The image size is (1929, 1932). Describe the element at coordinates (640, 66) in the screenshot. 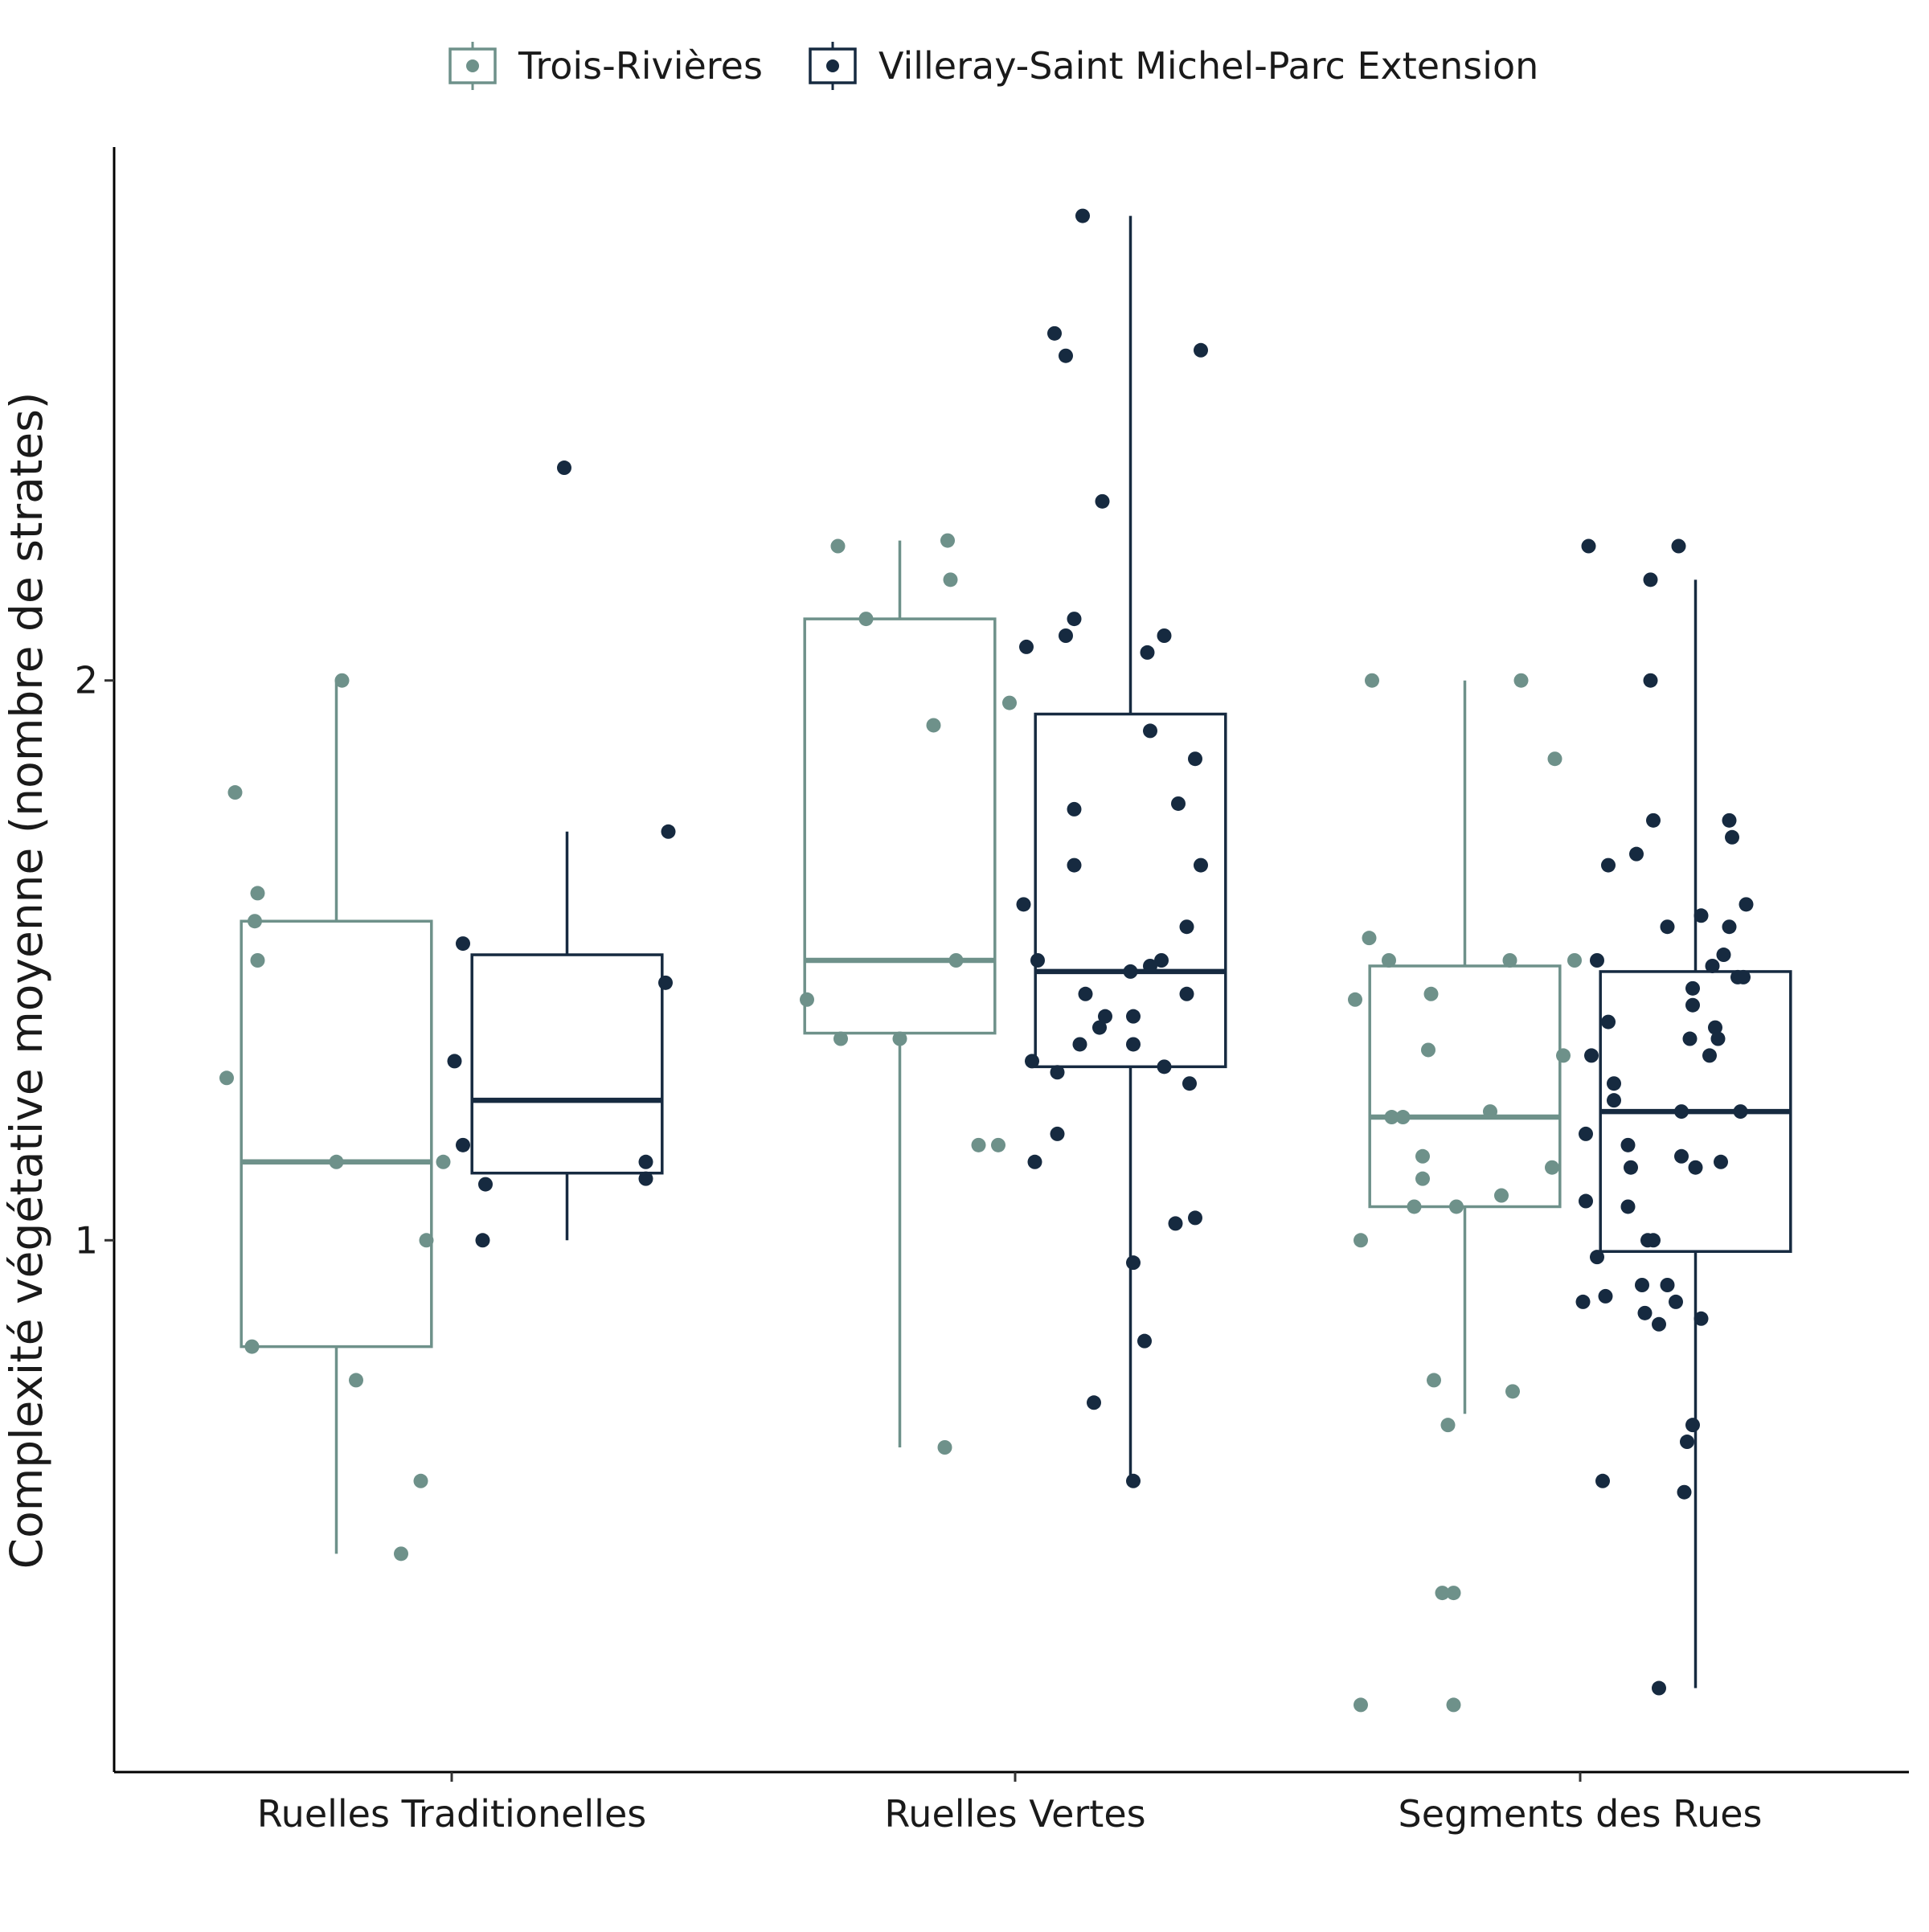

I see `legend-label: Trois-Rivières` at that location.